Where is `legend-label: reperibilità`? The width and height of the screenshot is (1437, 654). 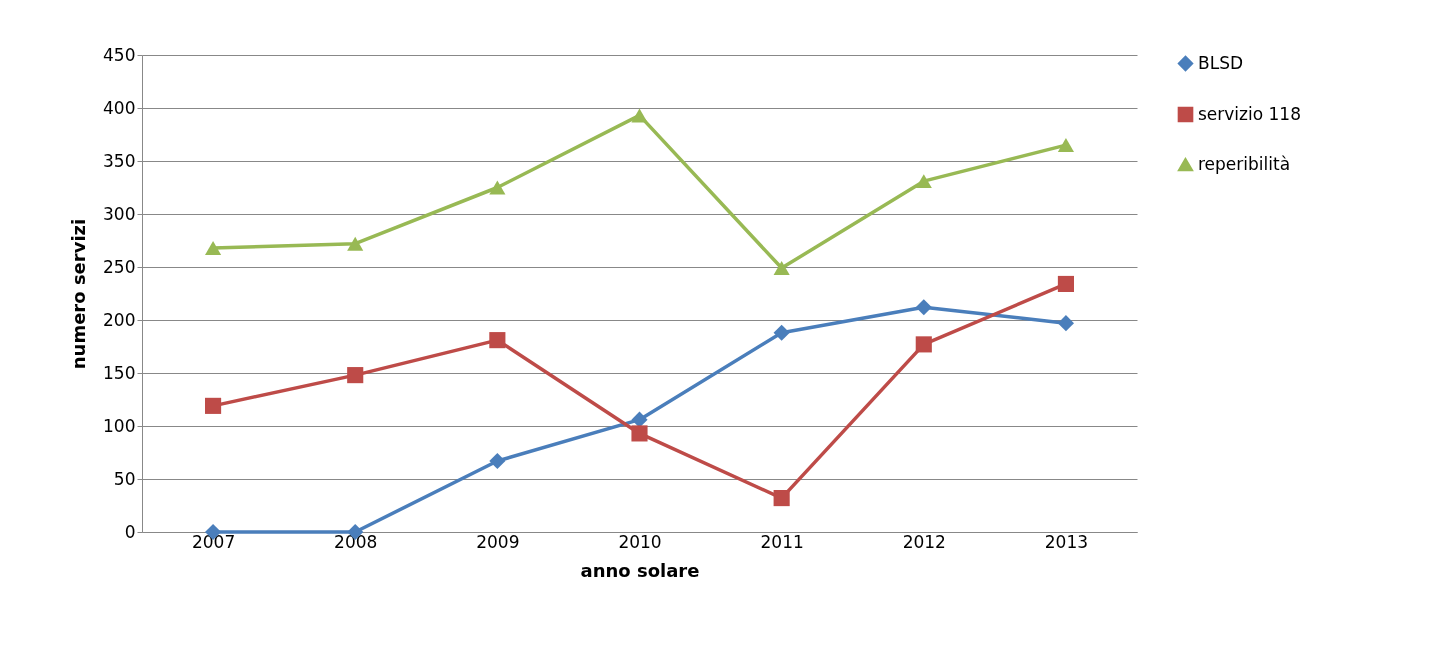
legend-label: reperibilità is located at coordinates (1244, 163).